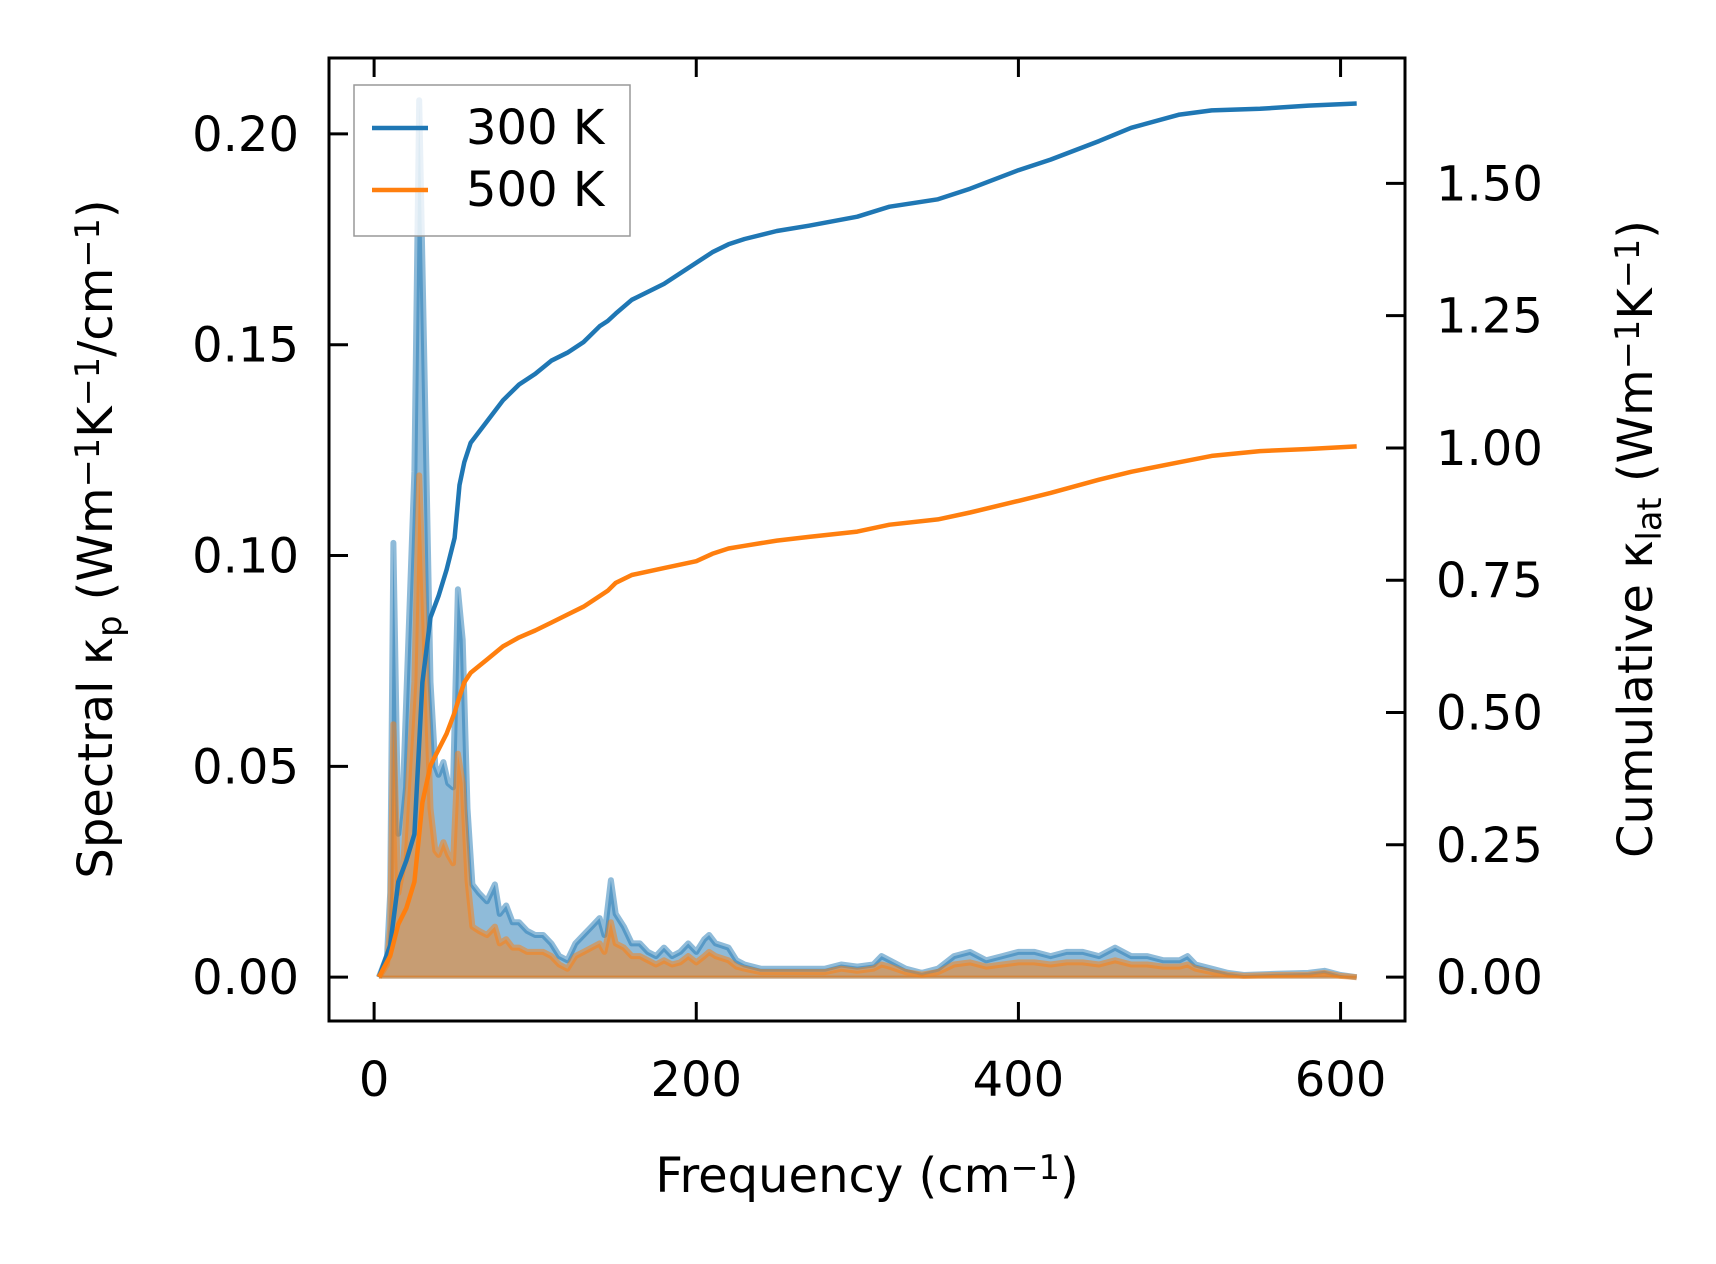  What do you see at coordinates (1341, 1080) in the screenshot?
I see `x-tick-label: 600` at bounding box center [1341, 1080].